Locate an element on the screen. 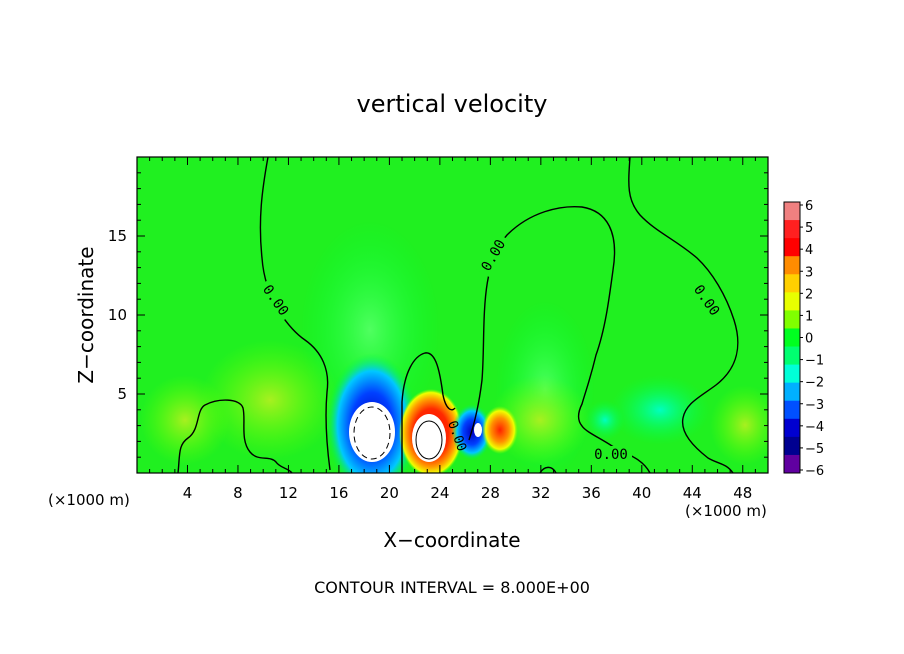 This screenshot has width=904, height=654. downdraft-core is located at coordinates (372, 432).